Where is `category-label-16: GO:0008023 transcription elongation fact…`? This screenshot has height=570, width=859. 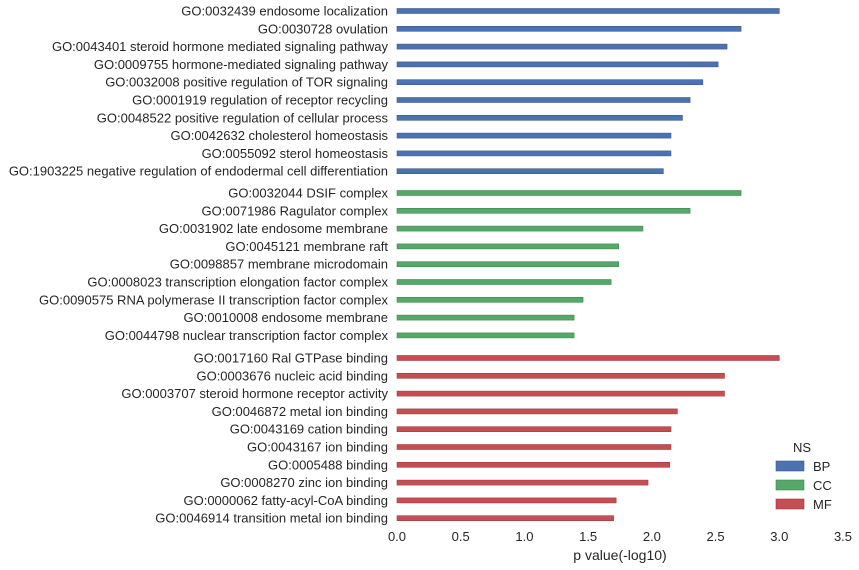
category-label-16: GO:0008023 transcription elongation fact… is located at coordinates (237, 282).